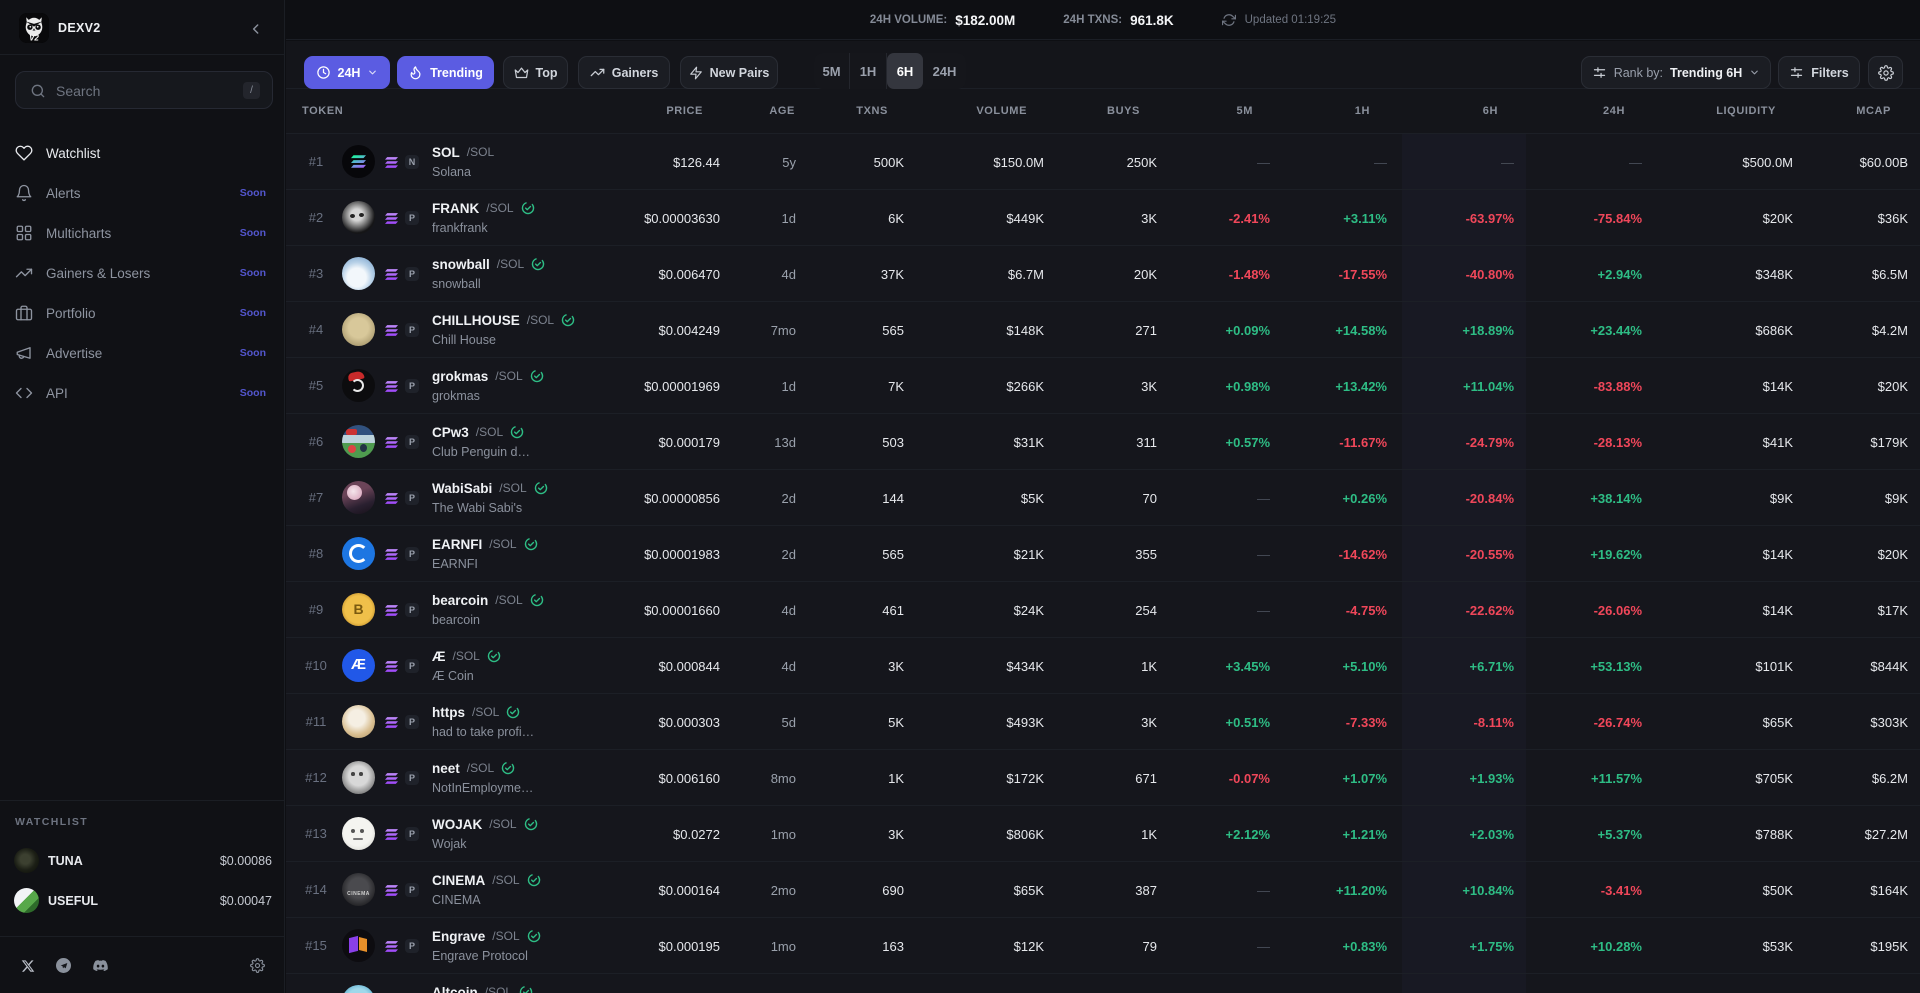  What do you see at coordinates (34, 38) in the screenshot?
I see `svg-text: V2` at bounding box center [34, 38].